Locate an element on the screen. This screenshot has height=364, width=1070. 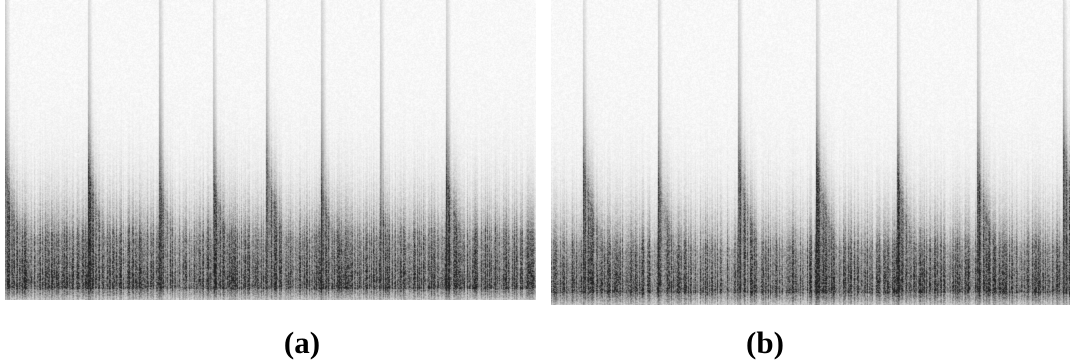
caption-a: (a) is located at coordinates (302, 342).